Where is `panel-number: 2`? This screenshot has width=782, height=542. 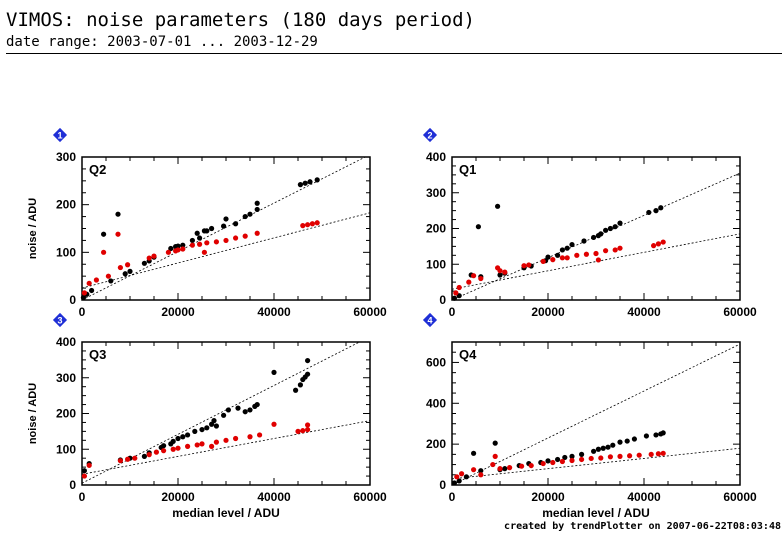
panel-number: 2 is located at coordinates (429, 136).